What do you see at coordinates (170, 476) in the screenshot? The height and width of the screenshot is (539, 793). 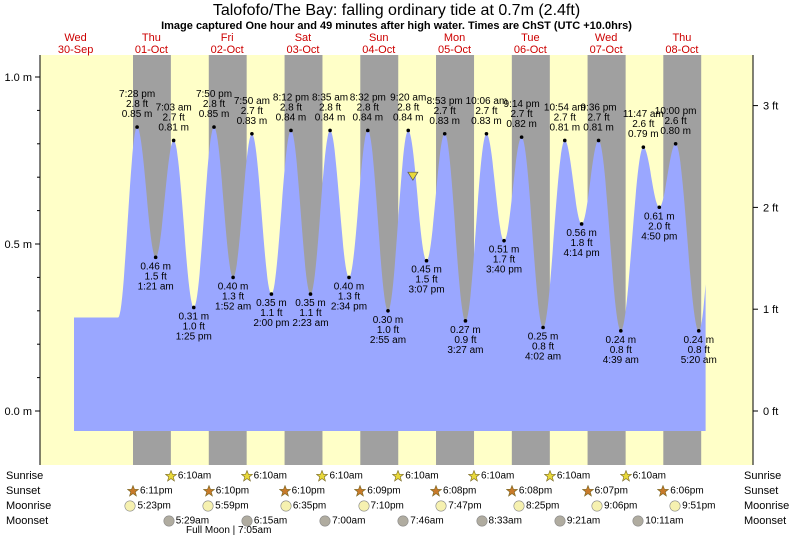 I see `sunrise-icon` at bounding box center [170, 476].